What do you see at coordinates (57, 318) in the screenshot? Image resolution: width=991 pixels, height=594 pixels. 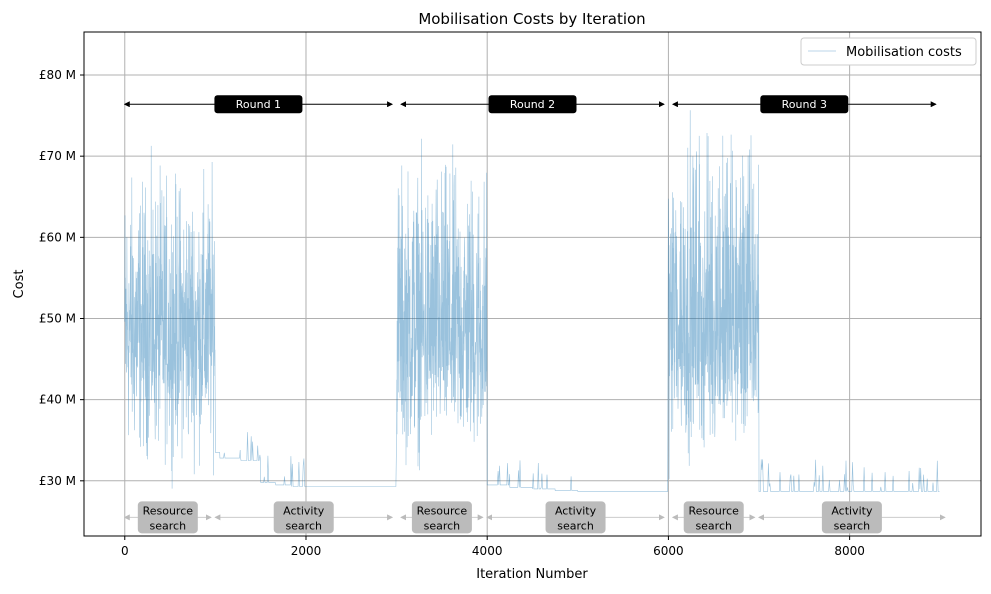 I see `y-tick-label: £50 M` at bounding box center [57, 318].